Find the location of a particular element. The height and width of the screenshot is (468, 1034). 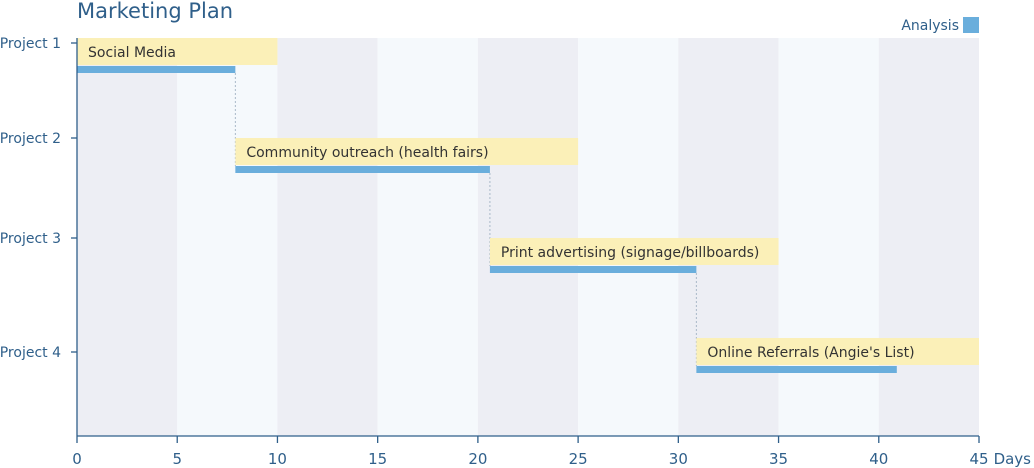

task-1: Social Media is located at coordinates (177, 55).